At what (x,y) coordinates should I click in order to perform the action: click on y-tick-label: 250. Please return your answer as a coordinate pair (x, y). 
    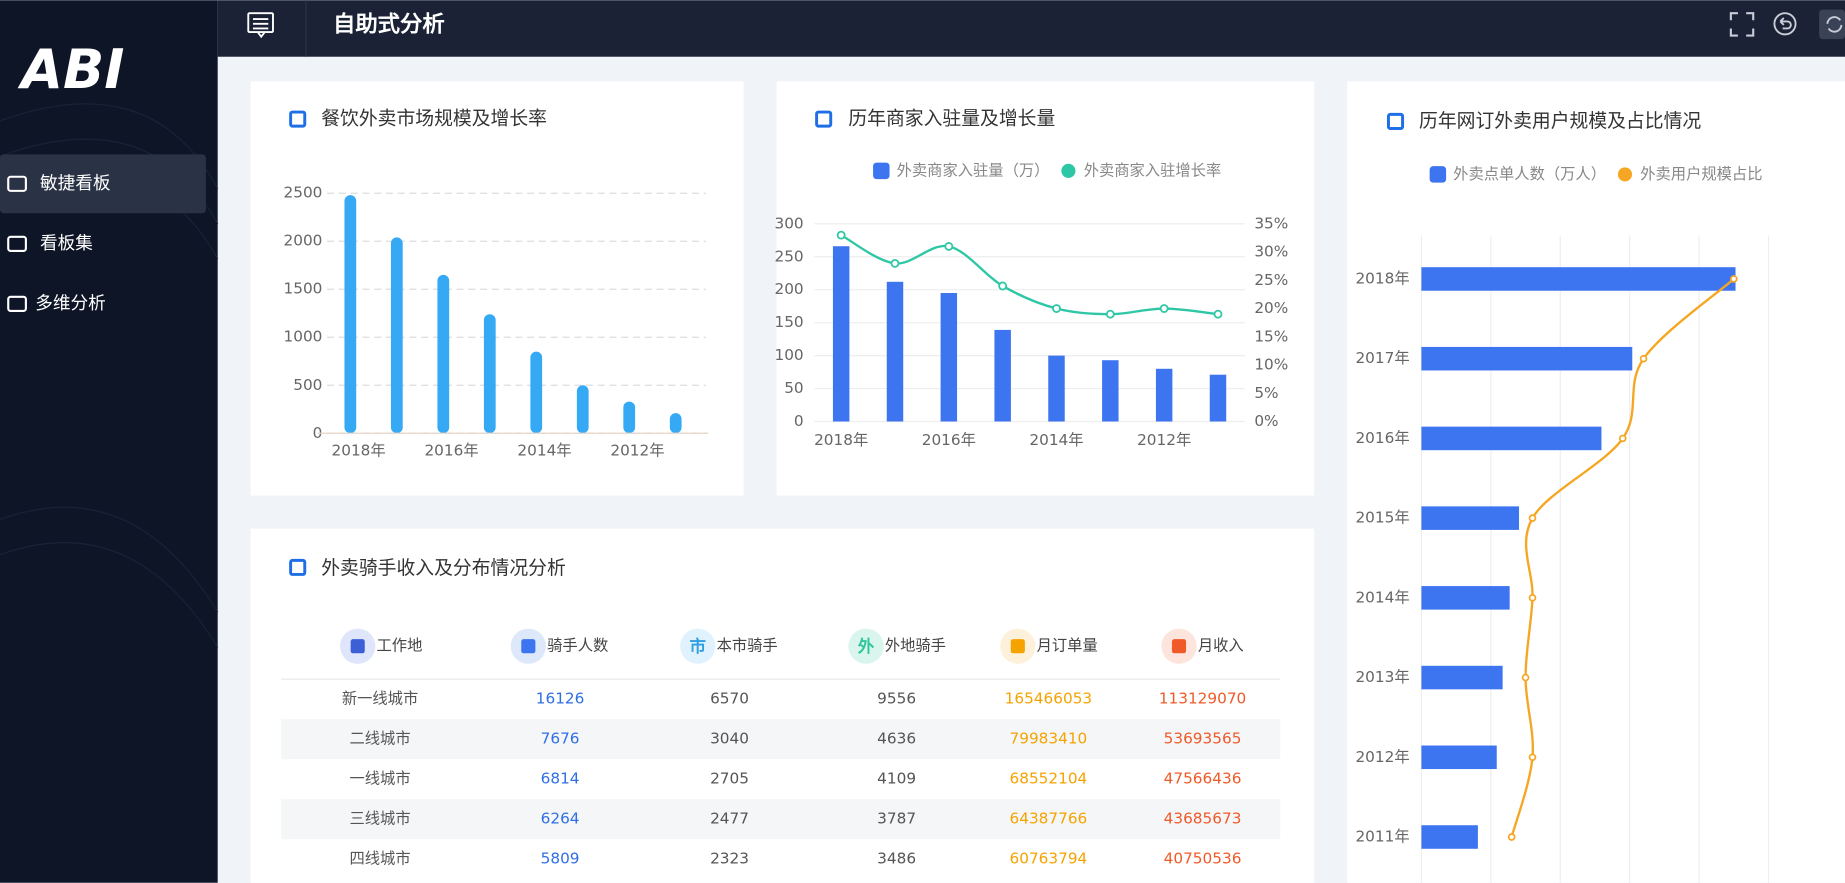
    Looking at the image, I should click on (788, 256).